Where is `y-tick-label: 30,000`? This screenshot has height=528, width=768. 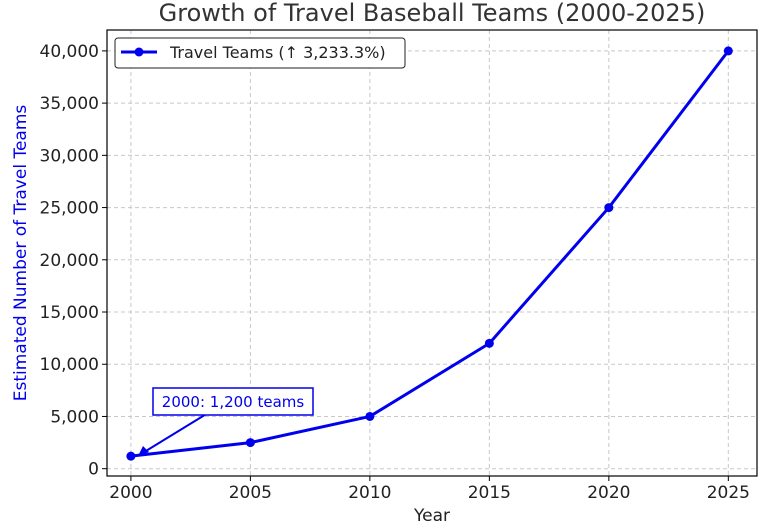
y-tick-label: 30,000 is located at coordinates (69, 156).